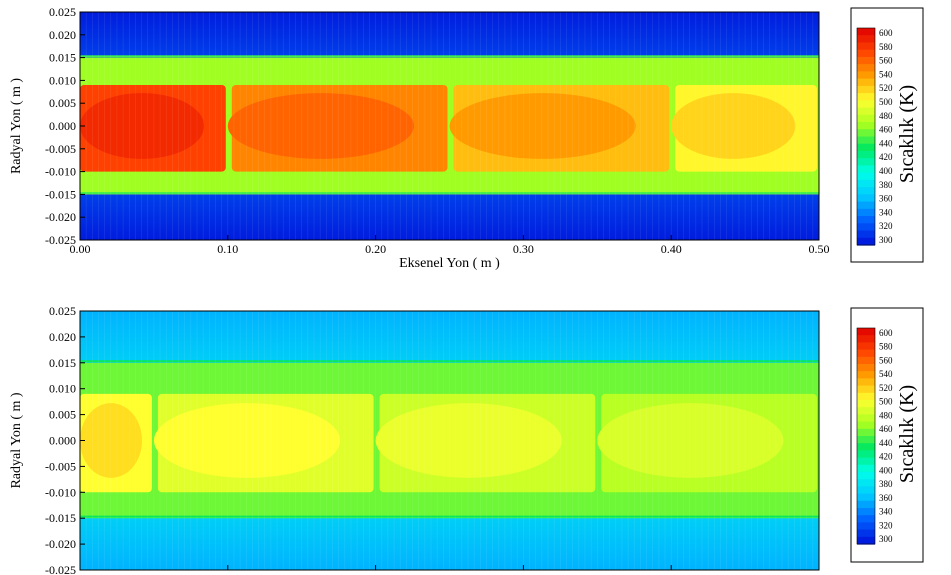 Image resolution: width=951 pixels, height=575 pixels. Describe the element at coordinates (886, 484) in the screenshot. I see `colorbar-label: 380` at that location.